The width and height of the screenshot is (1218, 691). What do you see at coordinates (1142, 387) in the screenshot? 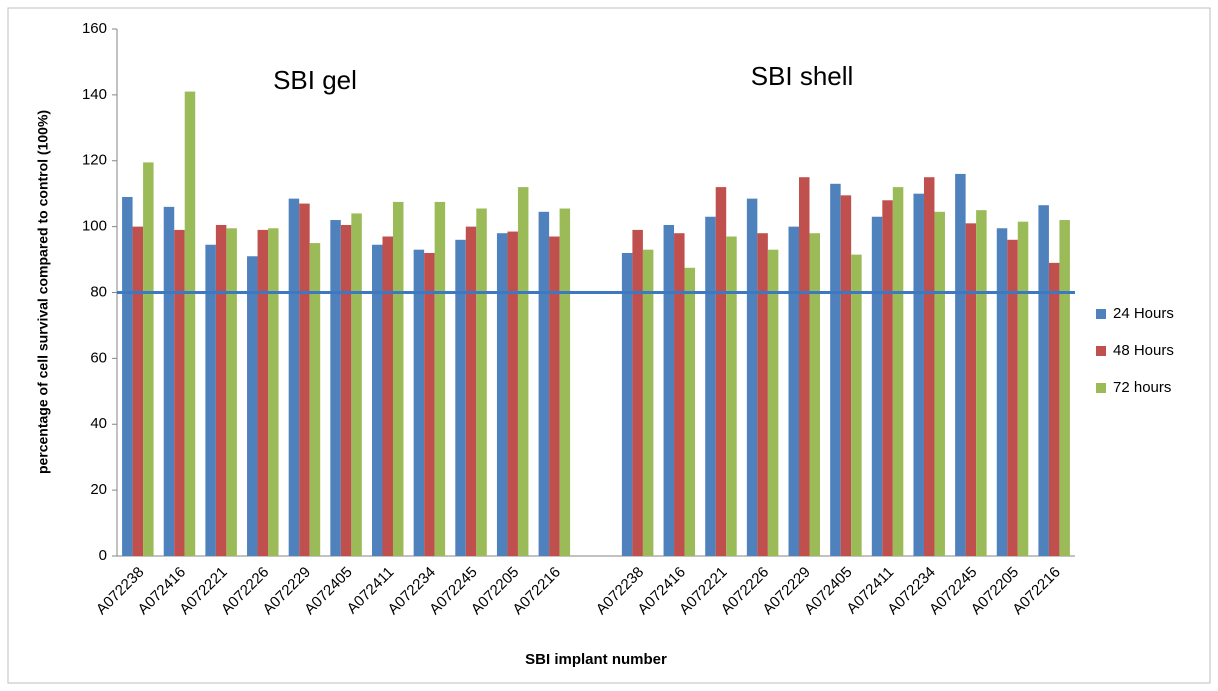
I see `legend-label: 72 hours` at bounding box center [1142, 387].